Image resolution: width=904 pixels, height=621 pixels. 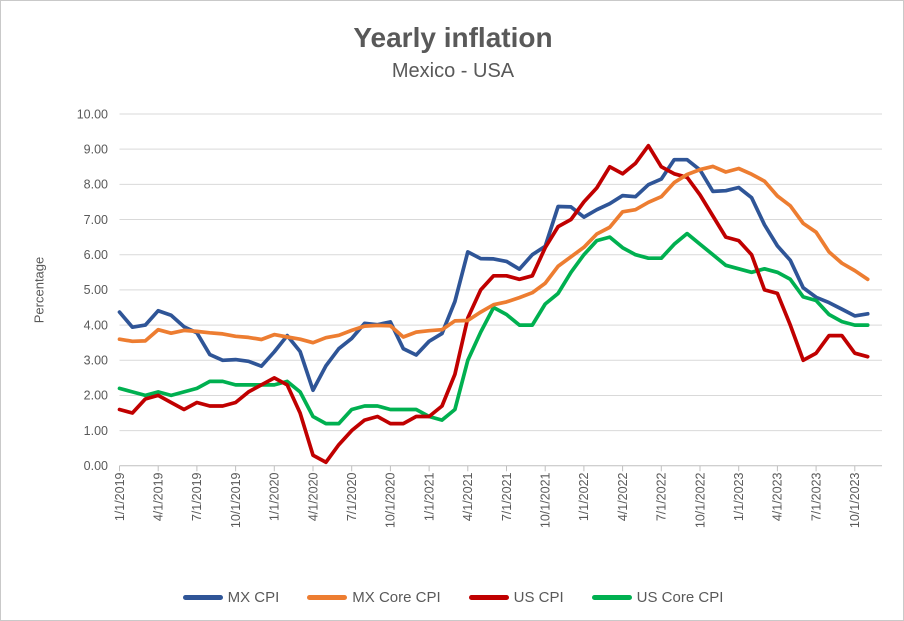 I want to click on x-tick-label: 7/1/2023, so click(x=816, y=496).